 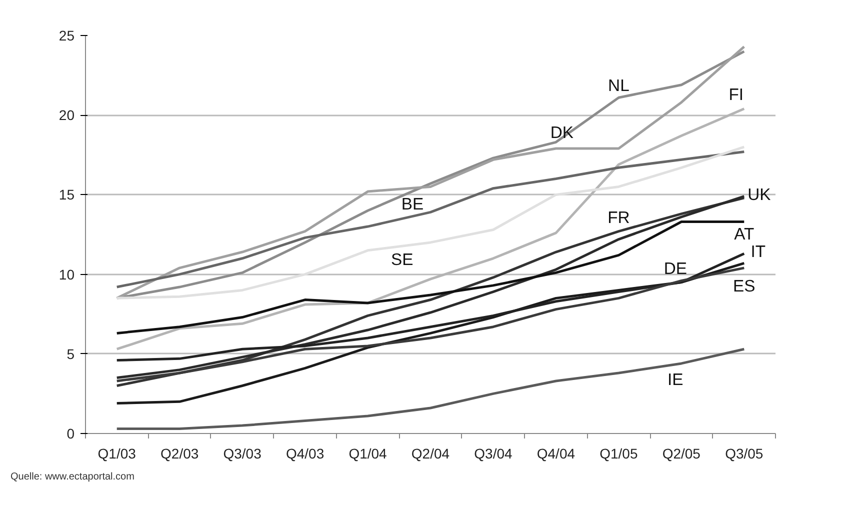 What do you see at coordinates (744, 286) in the screenshot?
I see `series-label: ES` at bounding box center [744, 286].